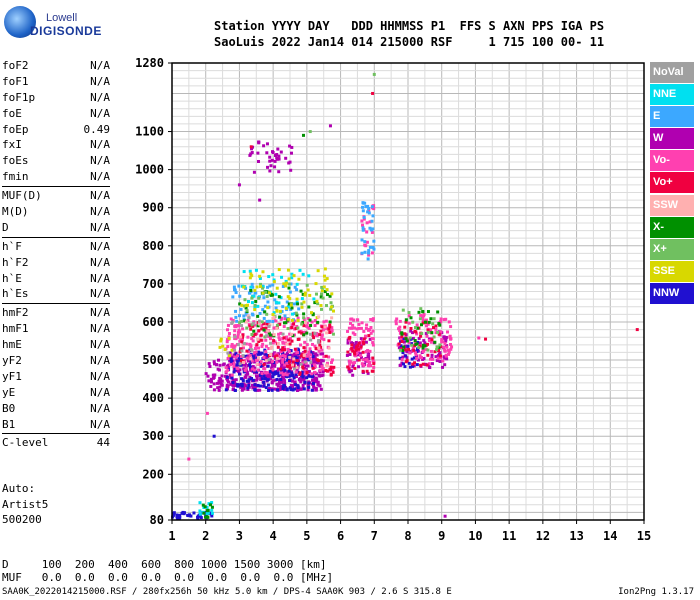 This screenshot has width=700, height=600. I want to click on legend-item-ssw: SSW, so click(672, 205).